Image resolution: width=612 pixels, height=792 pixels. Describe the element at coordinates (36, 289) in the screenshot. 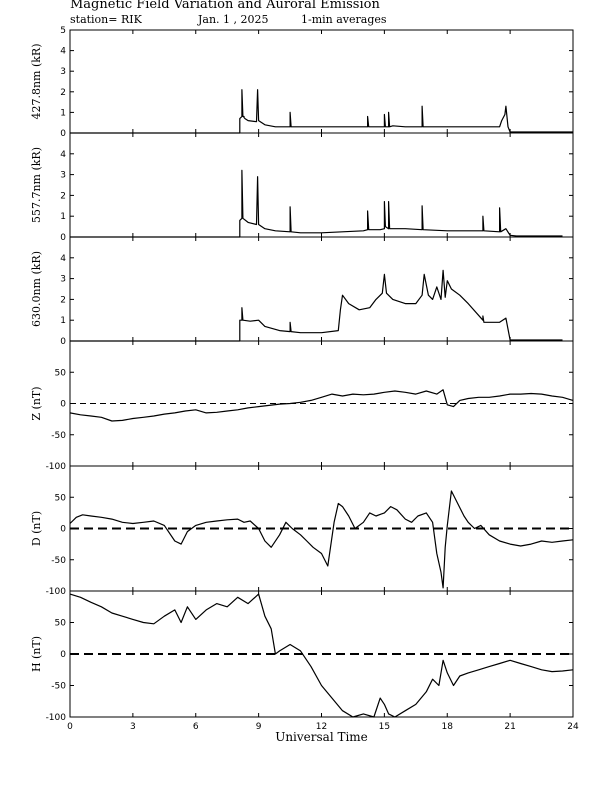

I see `yaxis-label: 630.0nm (kR)` at that location.